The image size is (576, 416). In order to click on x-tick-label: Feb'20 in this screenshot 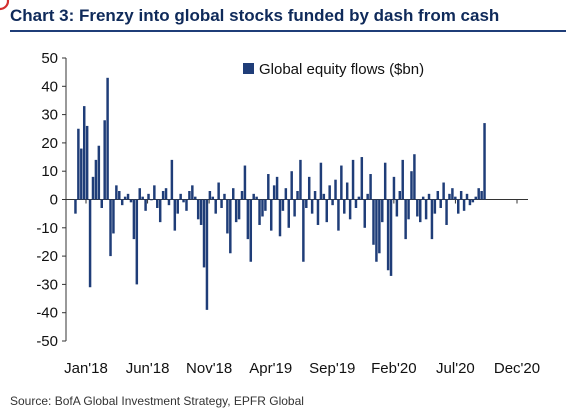, I will do `click(393, 368)`.